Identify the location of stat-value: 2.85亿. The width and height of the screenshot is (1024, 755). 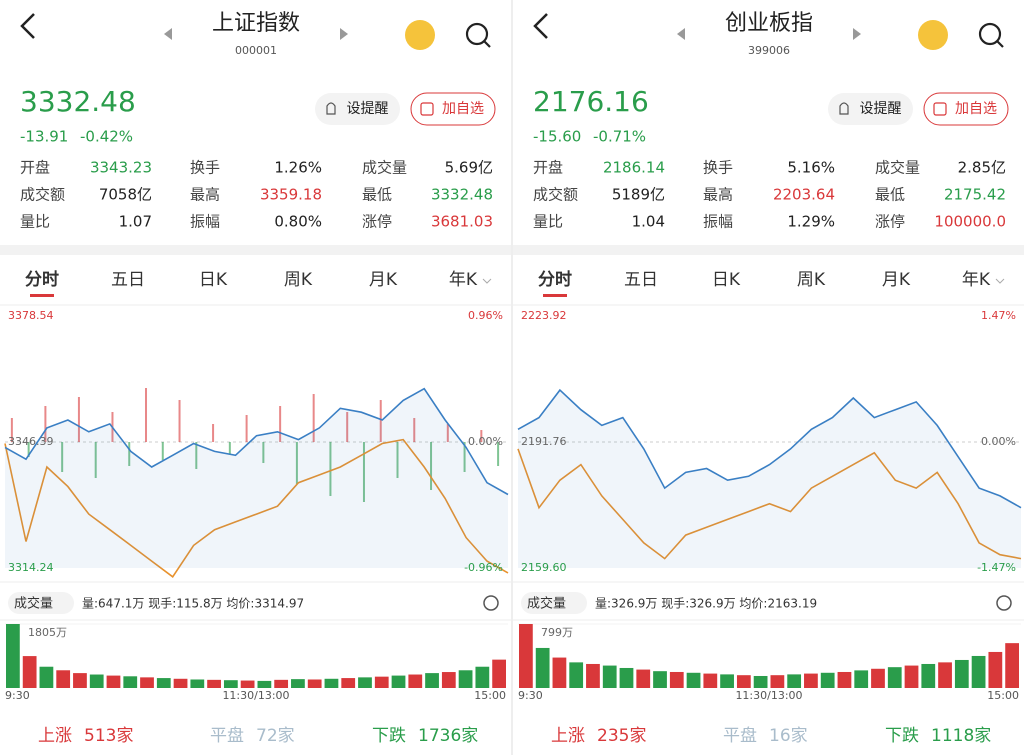
(982, 168).